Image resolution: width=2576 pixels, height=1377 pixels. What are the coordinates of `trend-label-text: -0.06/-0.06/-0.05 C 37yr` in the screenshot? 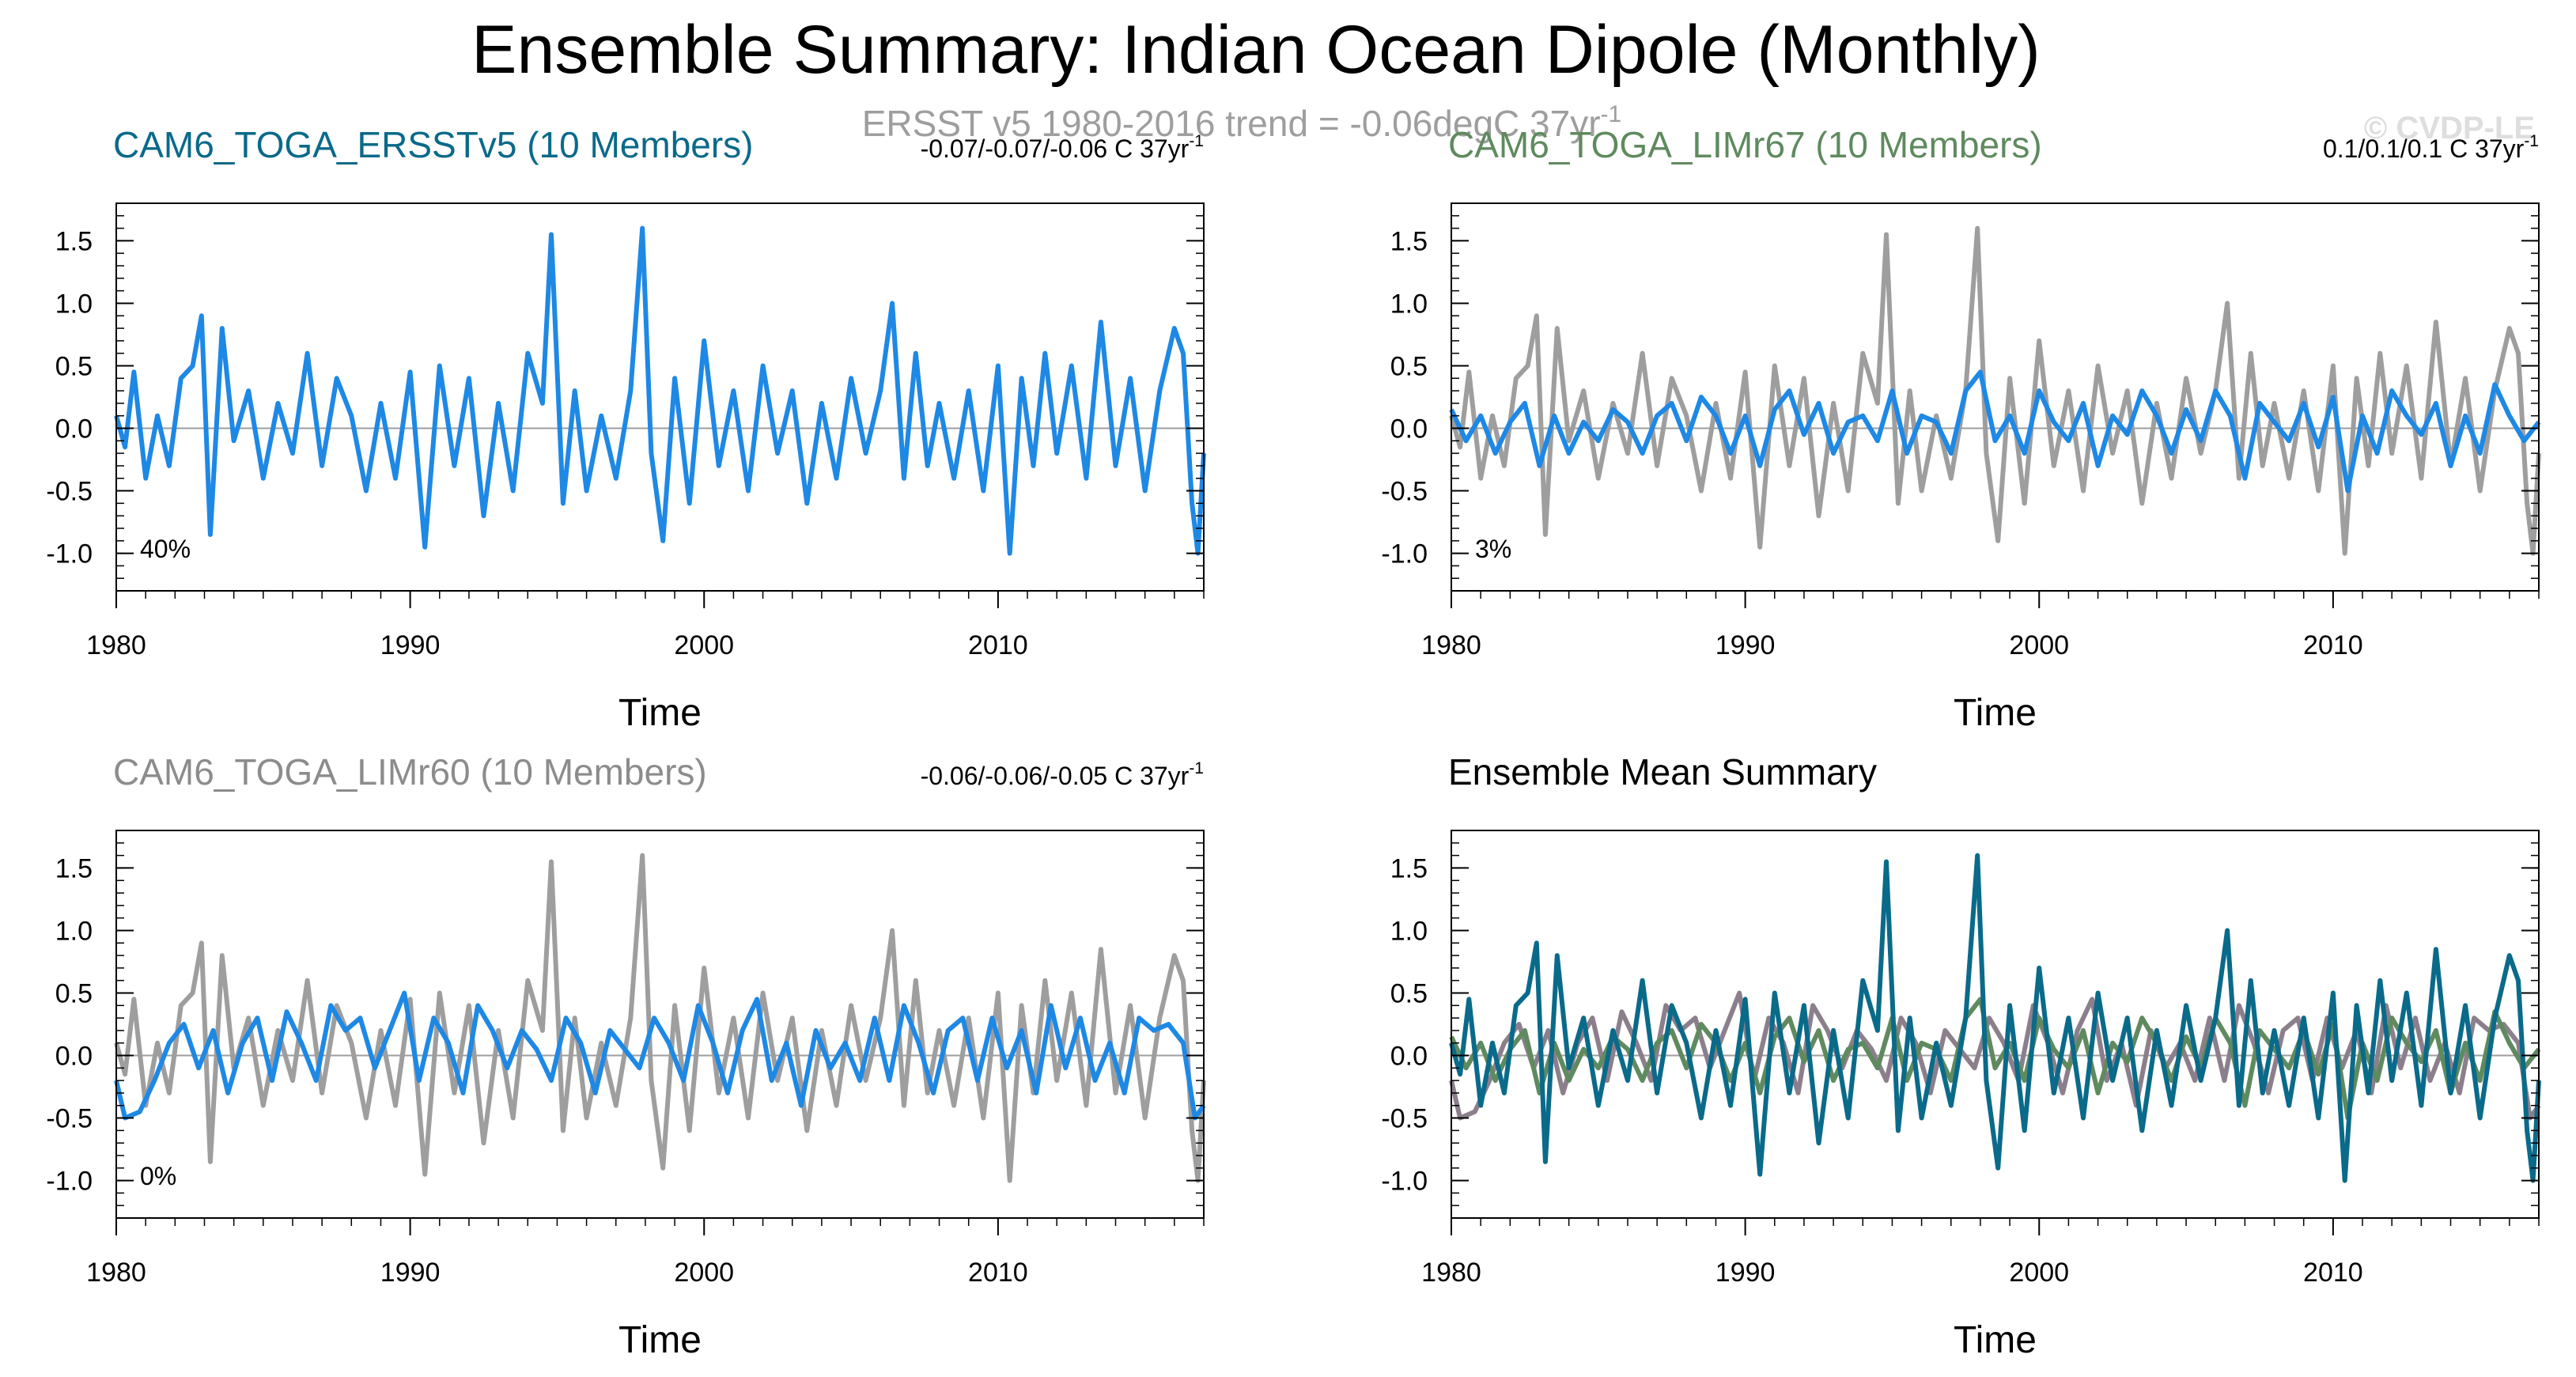 It's located at (1056, 776).